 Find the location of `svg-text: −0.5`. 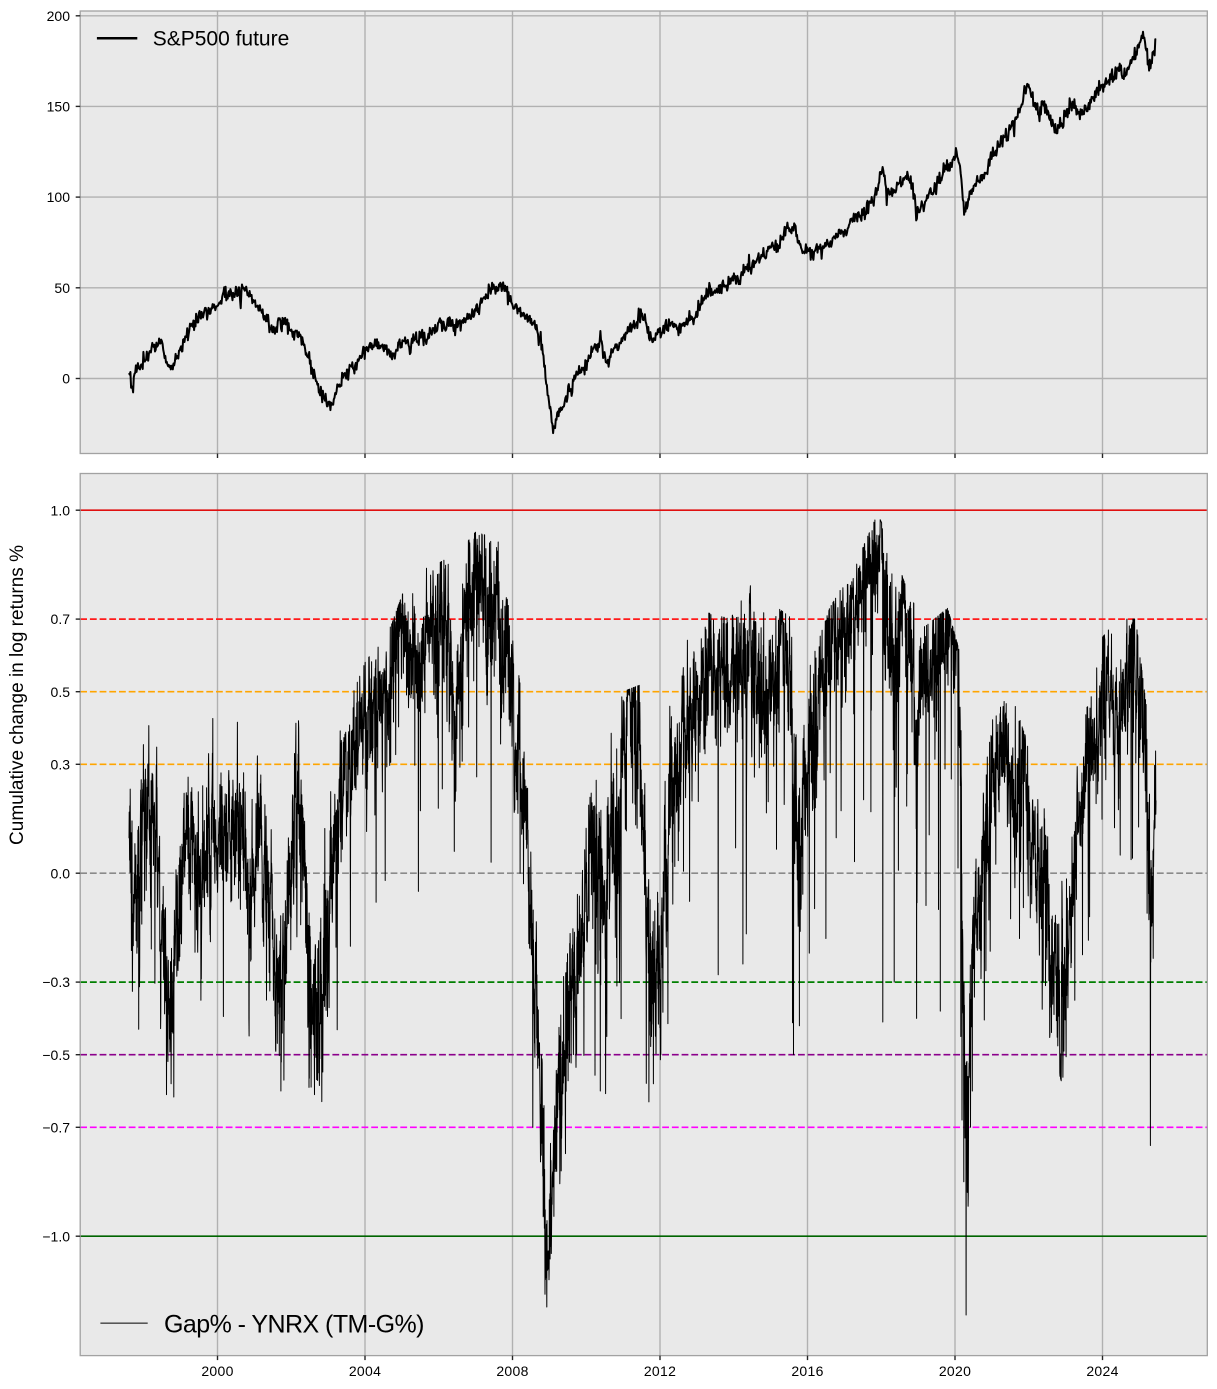

svg-text: −0.5 is located at coordinates (56, 1055).